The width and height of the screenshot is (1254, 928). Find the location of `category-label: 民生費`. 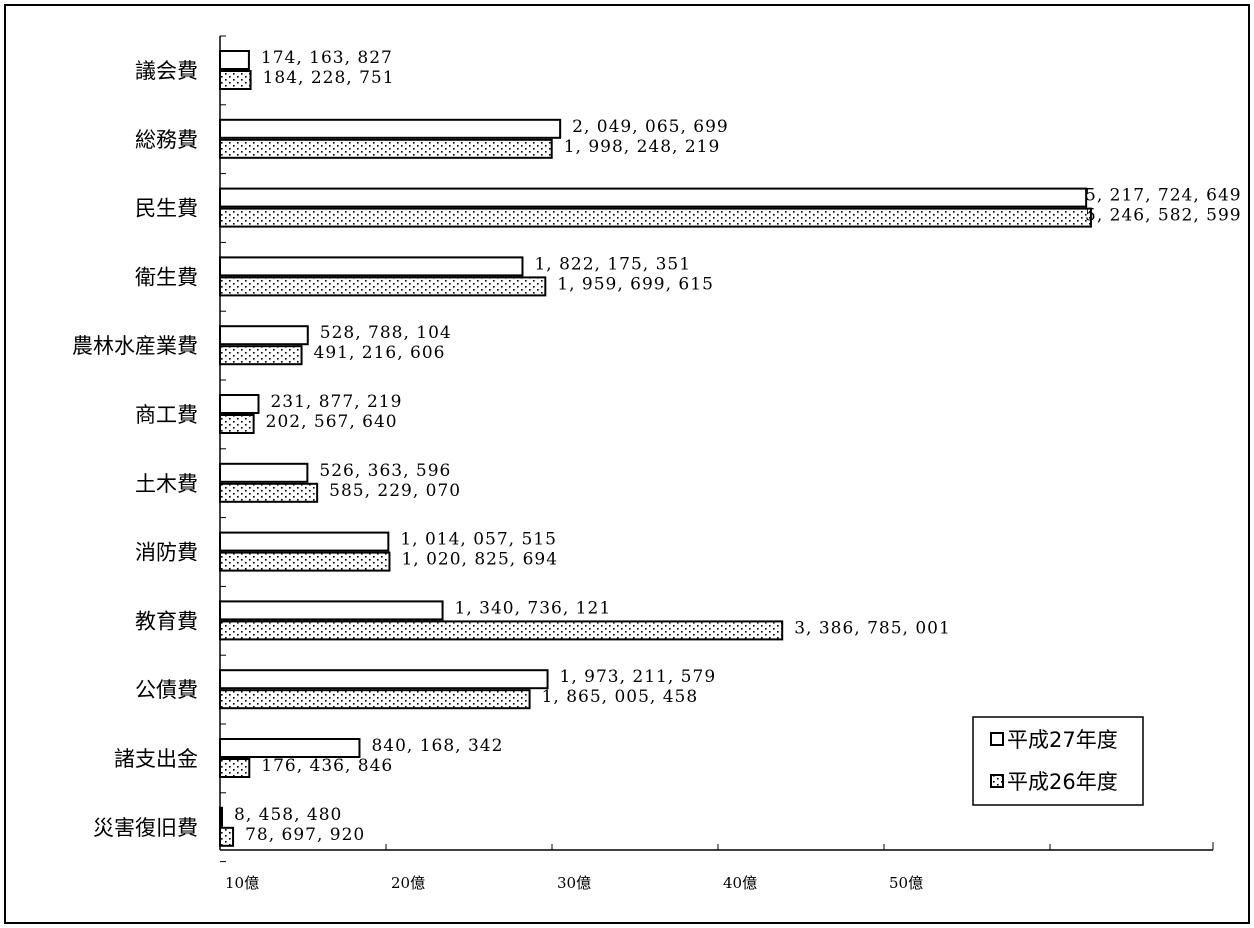

category-label: 民生費 is located at coordinates (166, 209).